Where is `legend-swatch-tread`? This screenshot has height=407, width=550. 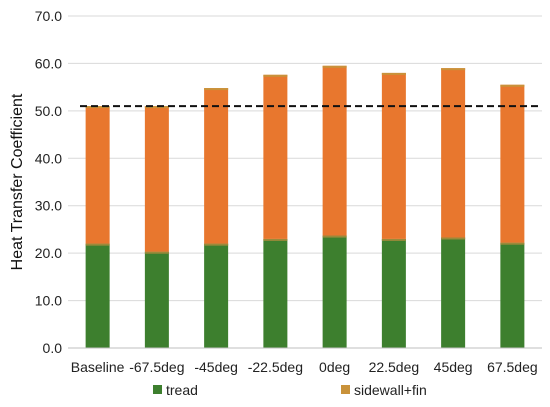 legend-swatch-tread is located at coordinates (157, 389).